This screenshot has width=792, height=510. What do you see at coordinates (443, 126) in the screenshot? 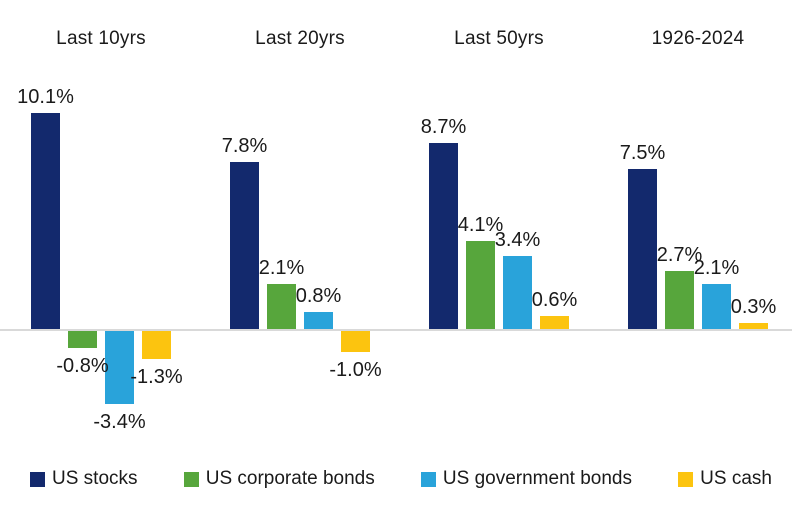
I see `value-label-us-stocks-last-50yrs: 8.7%` at bounding box center [443, 126].